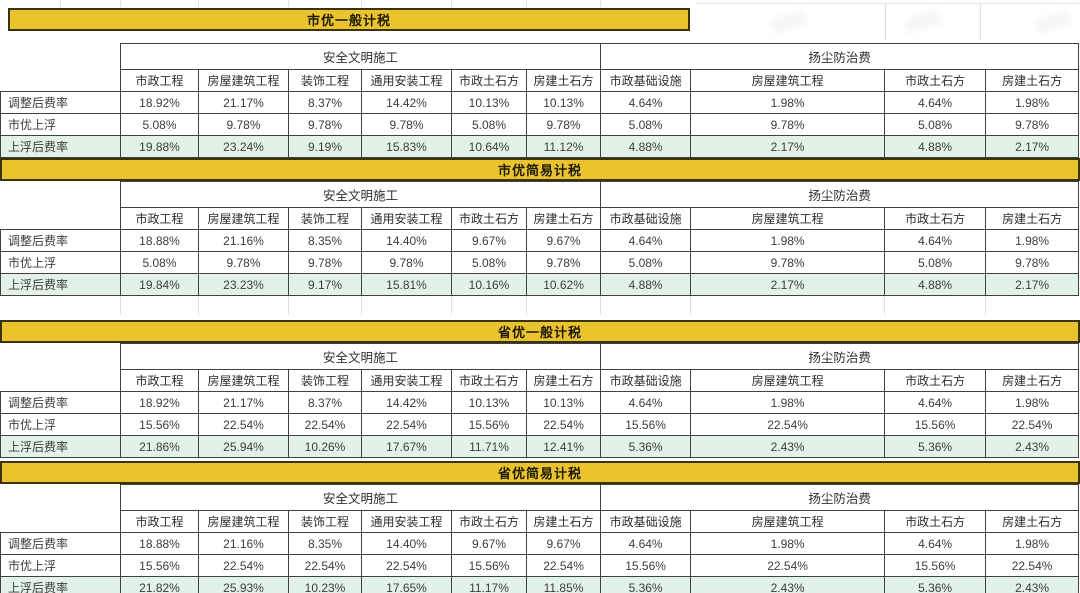 Image resolution: width=1080 pixels, height=593 pixels. Describe the element at coordinates (489, 402) in the screenshot. I see `value-cell: 10.13%` at that location.